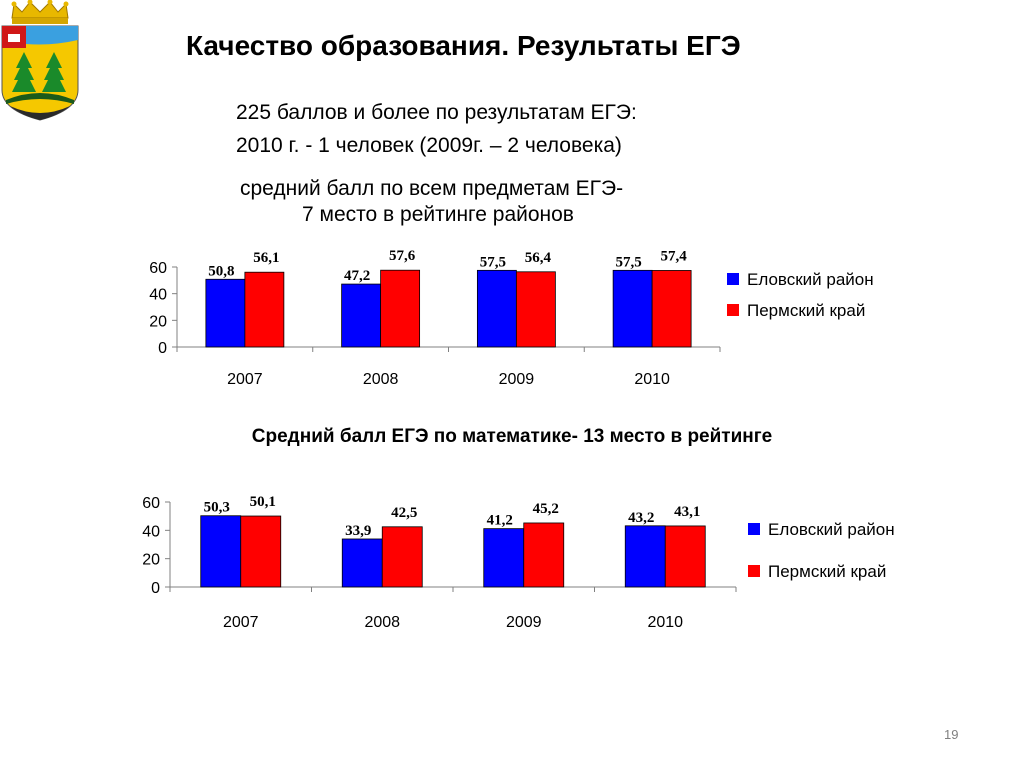 The height and width of the screenshot is (768, 1024). I want to click on chart2-y-tick-label: 40, so click(151, 531).